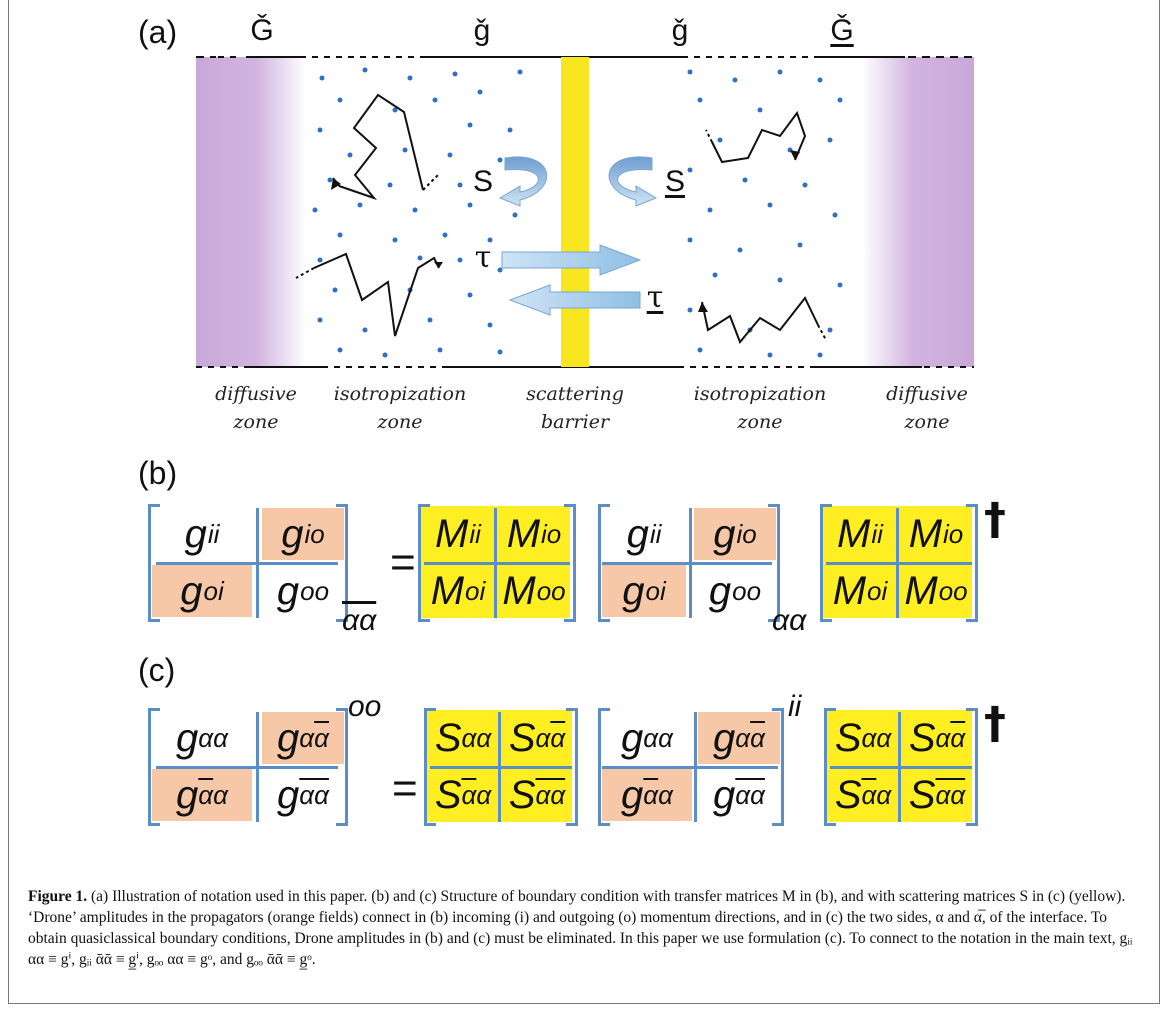  Describe the element at coordinates (365, 706) in the screenshot. I see `superscript-oo: oo` at that location.